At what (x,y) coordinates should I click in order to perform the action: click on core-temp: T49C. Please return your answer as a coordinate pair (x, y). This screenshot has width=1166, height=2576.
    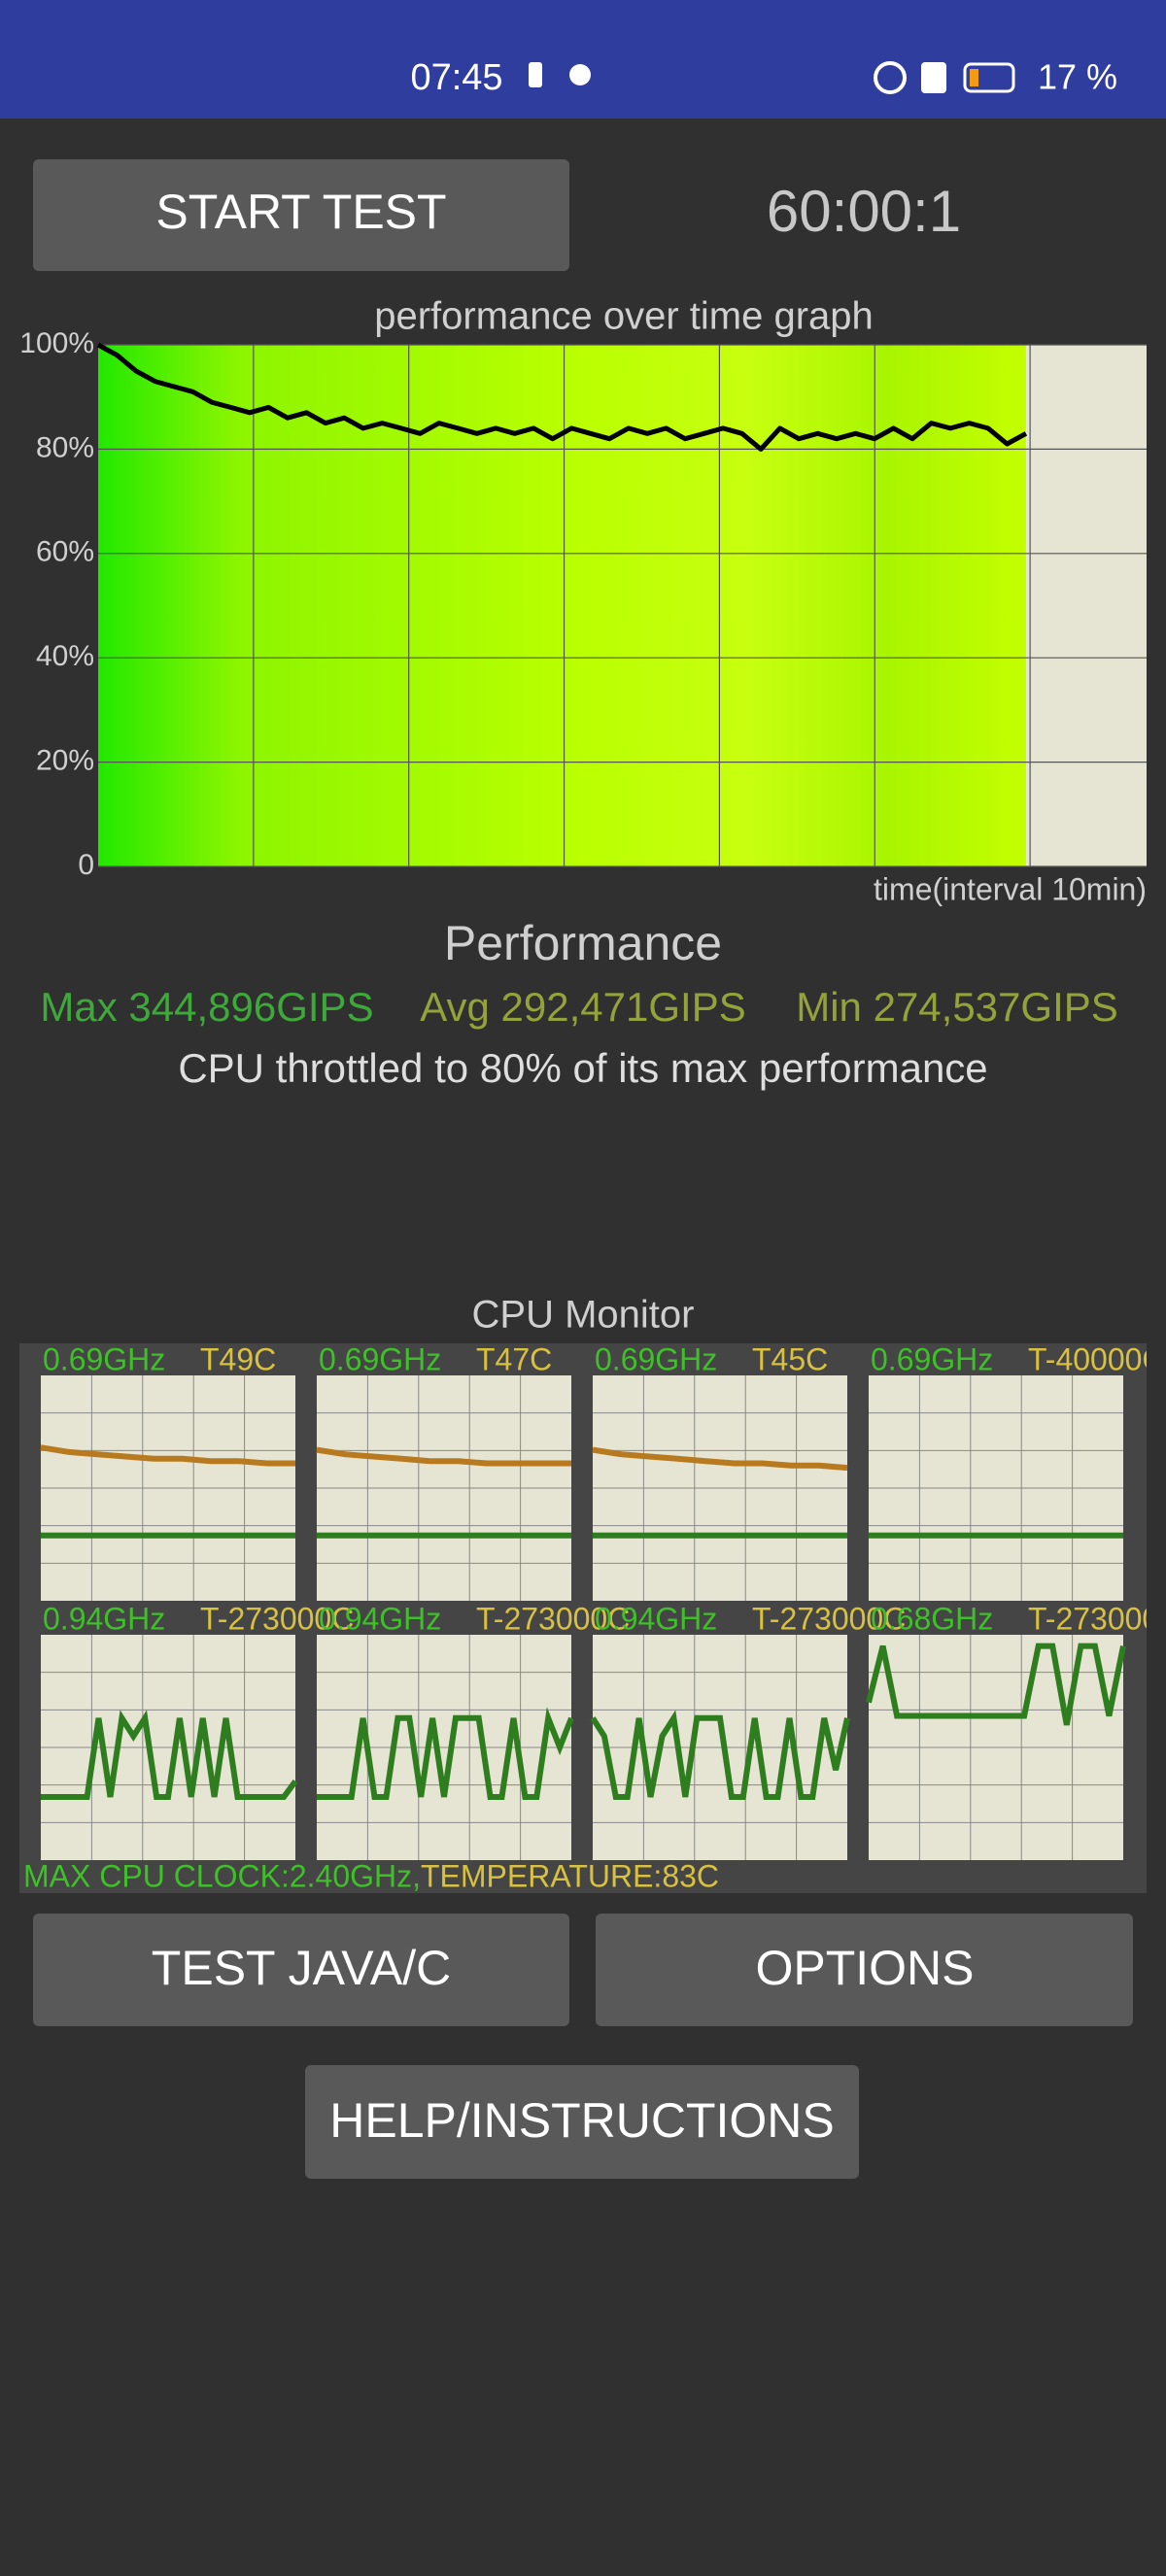
    Looking at the image, I should click on (238, 1358).